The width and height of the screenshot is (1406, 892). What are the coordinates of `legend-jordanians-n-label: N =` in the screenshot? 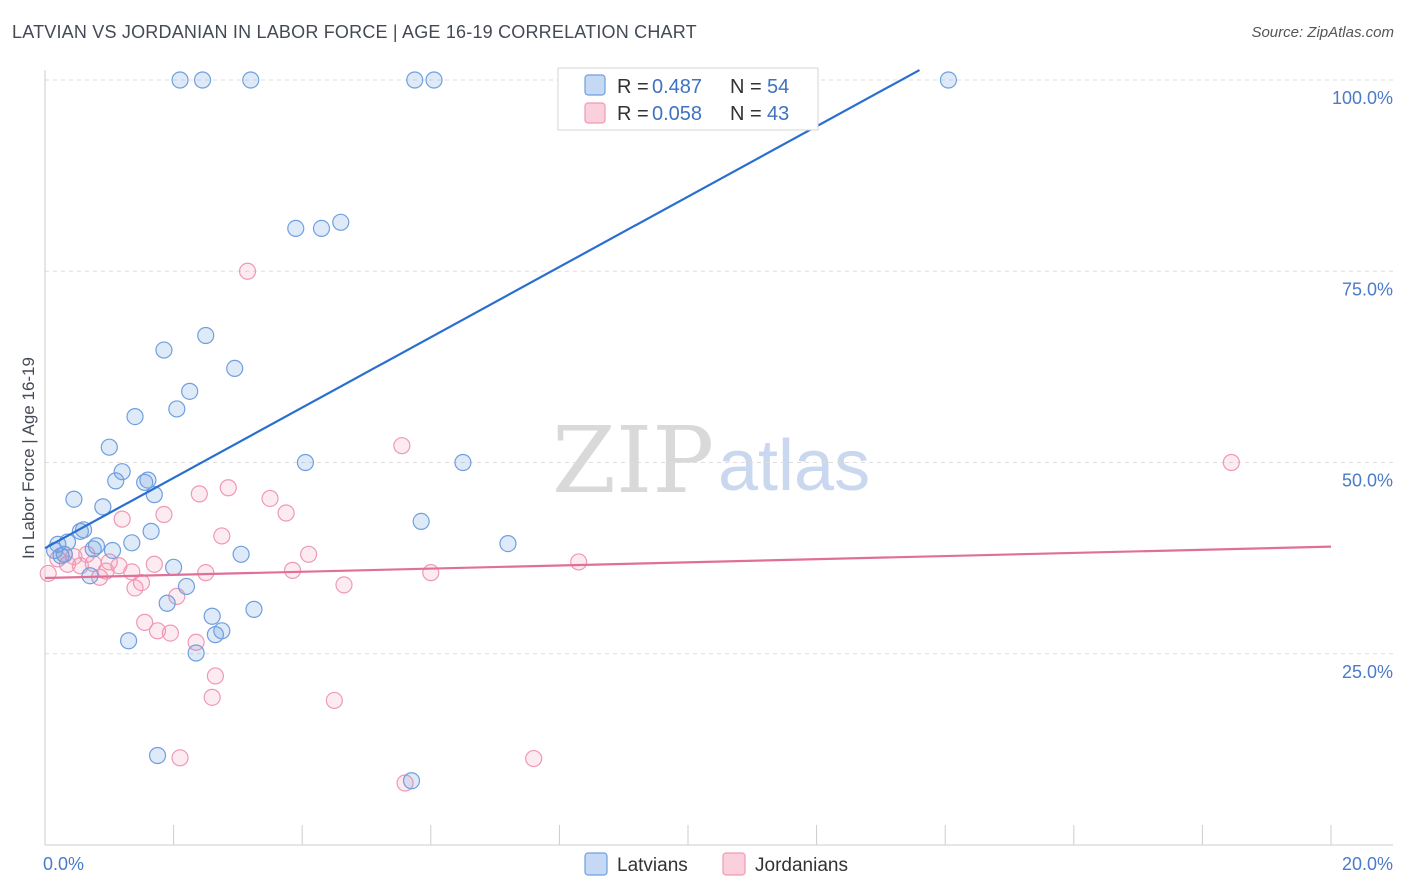 It's located at (746, 114).